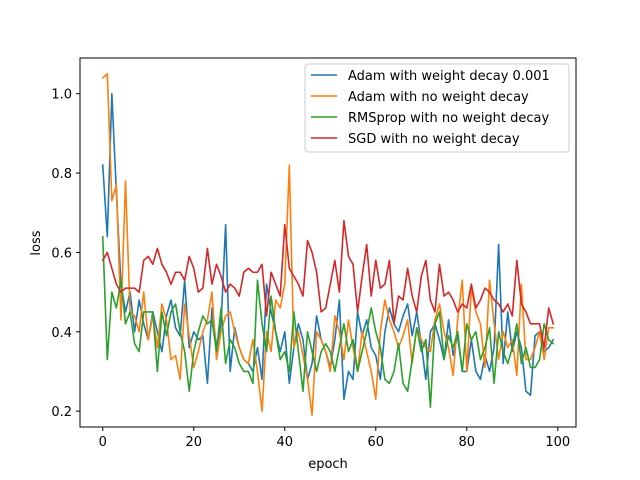 This screenshot has width=640, height=480. I want to click on y-tick-label: 0.2, so click(61, 412).